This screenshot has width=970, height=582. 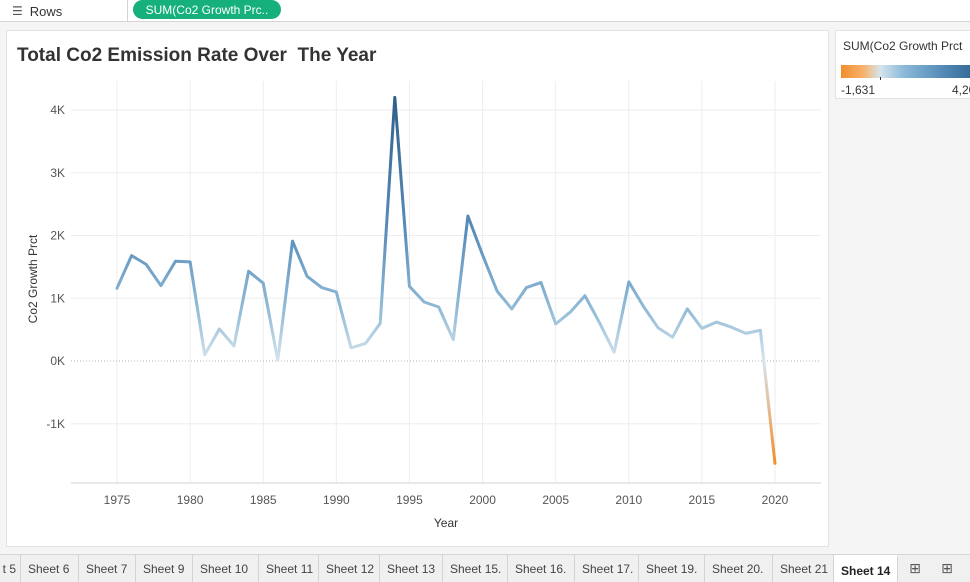 What do you see at coordinates (947, 569) in the screenshot?
I see `new-dashboard-icon: ⊞` at bounding box center [947, 569].